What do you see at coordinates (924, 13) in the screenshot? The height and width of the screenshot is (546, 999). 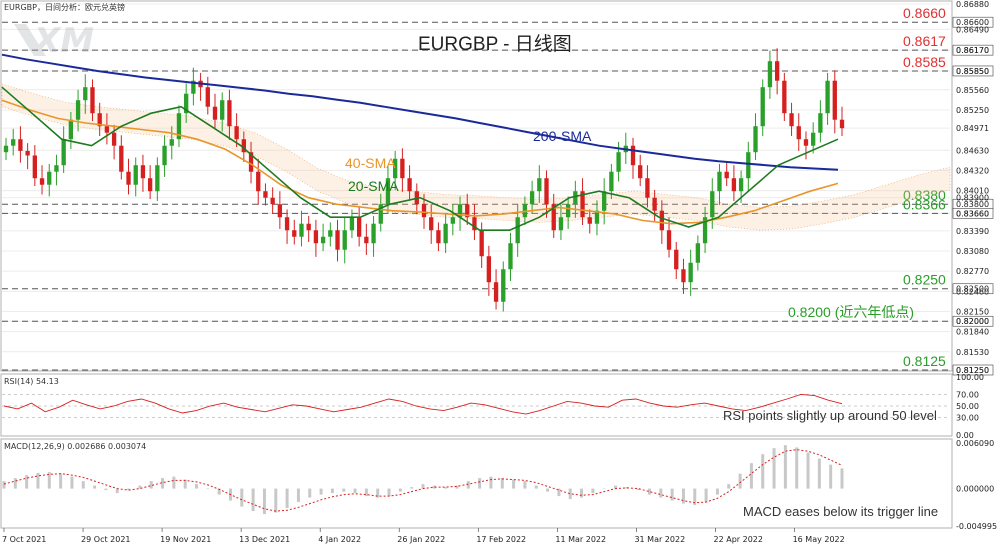 I see `level-label: 0.8660` at bounding box center [924, 13].